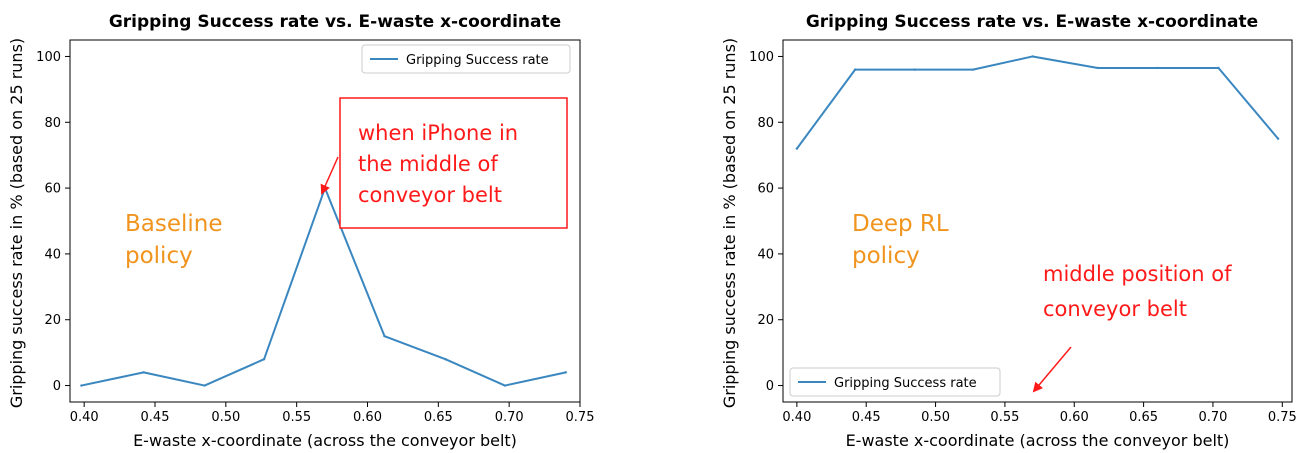 This screenshot has height=453, width=1312. Describe the element at coordinates (1037, 102) in the screenshot. I see `series-line` at that location.